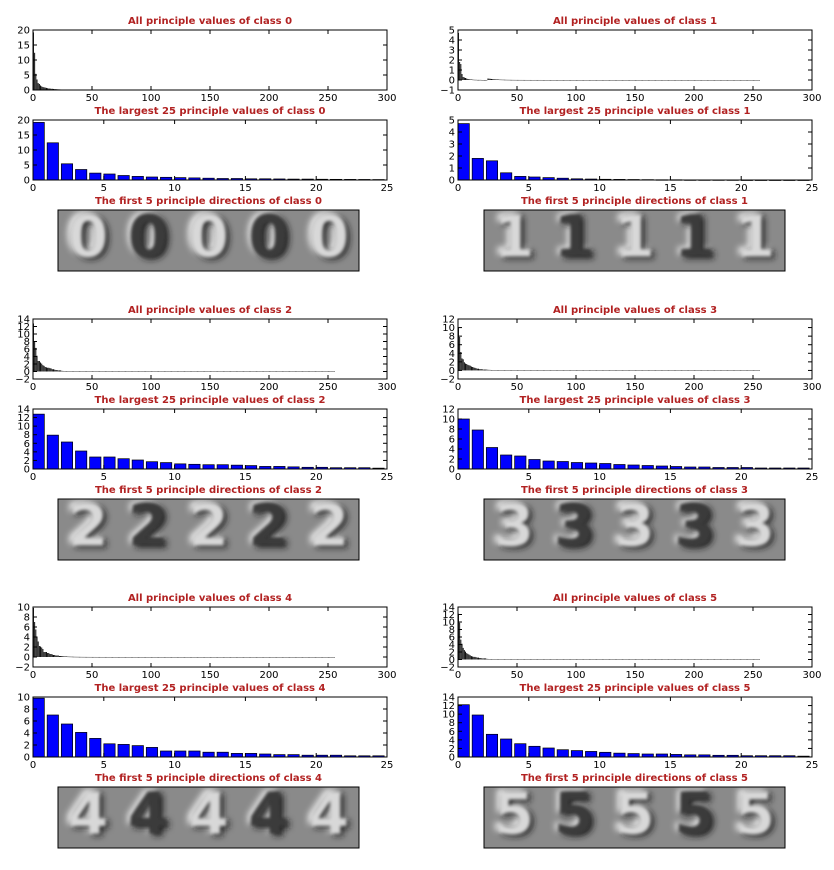 The width and height of the screenshot is (834, 870). What do you see at coordinates (33, 188) in the screenshot?
I see `x-tick-label: 0` at bounding box center [33, 188].